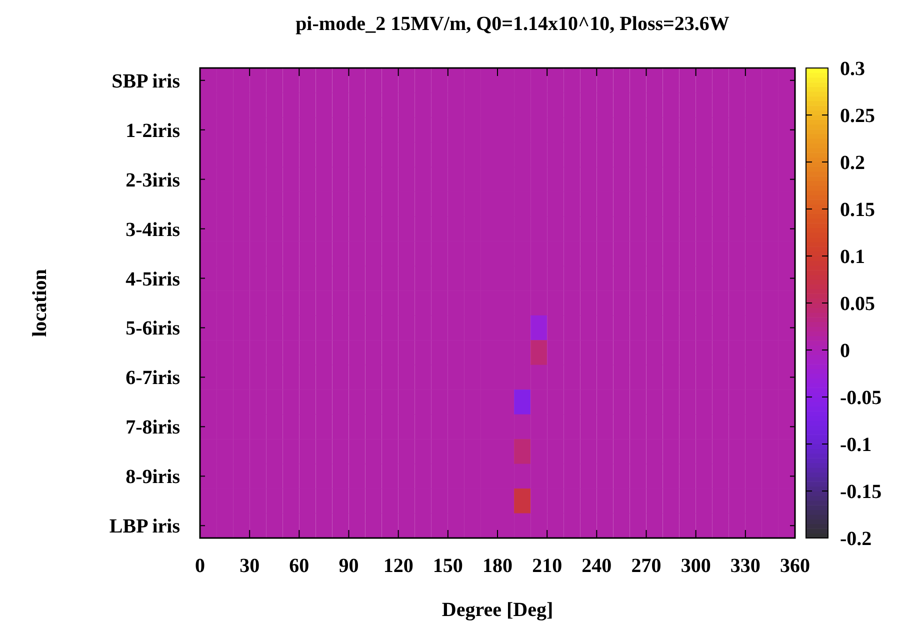 Image resolution: width=920 pixels, height=630 pixels. What do you see at coordinates (348, 566) in the screenshot?
I see `x-tick-label: 90` at bounding box center [348, 566].